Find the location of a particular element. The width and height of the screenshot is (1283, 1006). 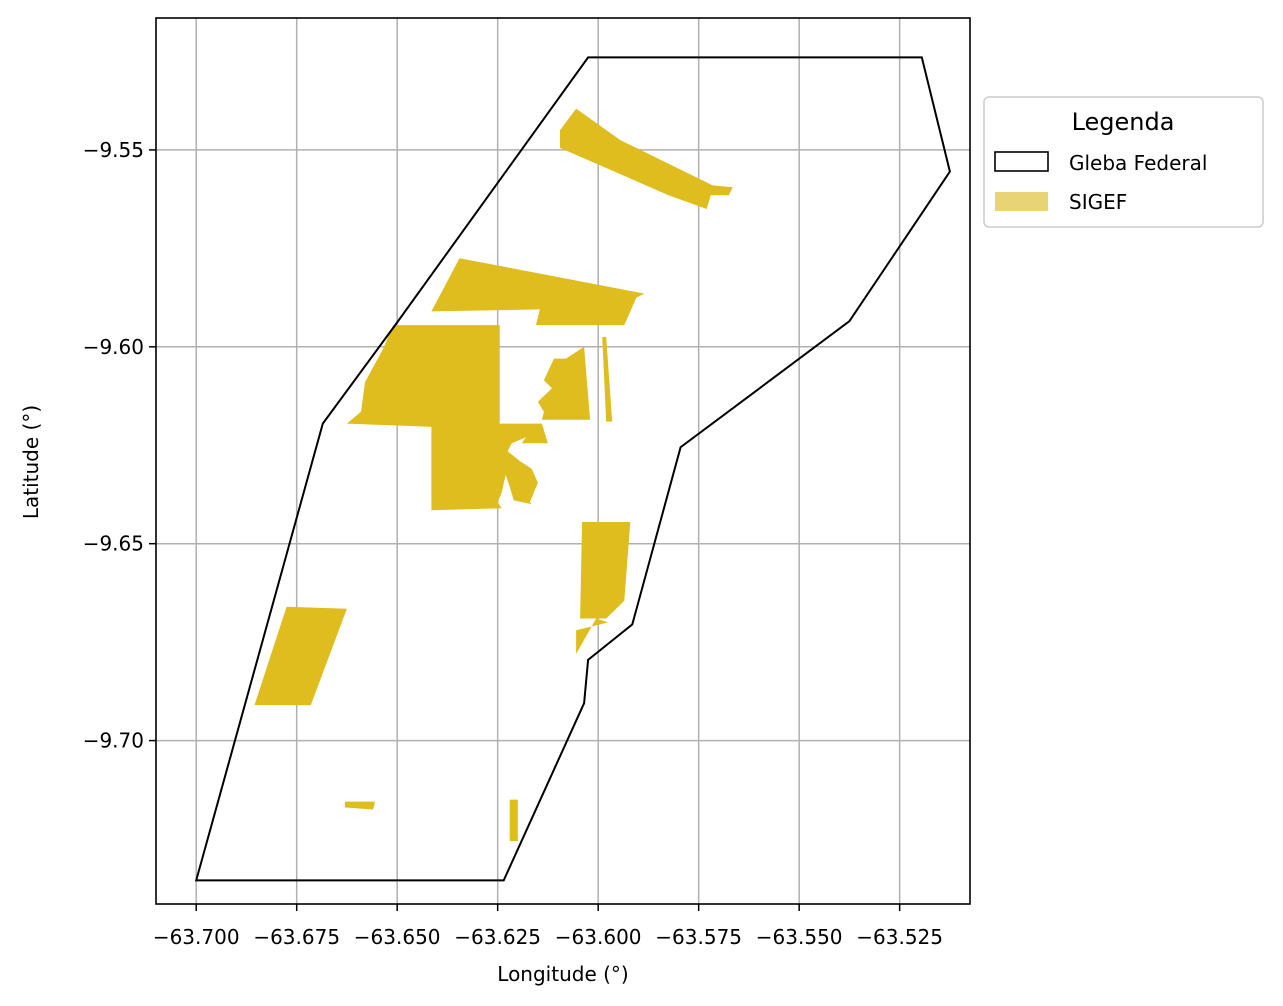

y-tick-label: −9.70 is located at coordinates (113, 741).